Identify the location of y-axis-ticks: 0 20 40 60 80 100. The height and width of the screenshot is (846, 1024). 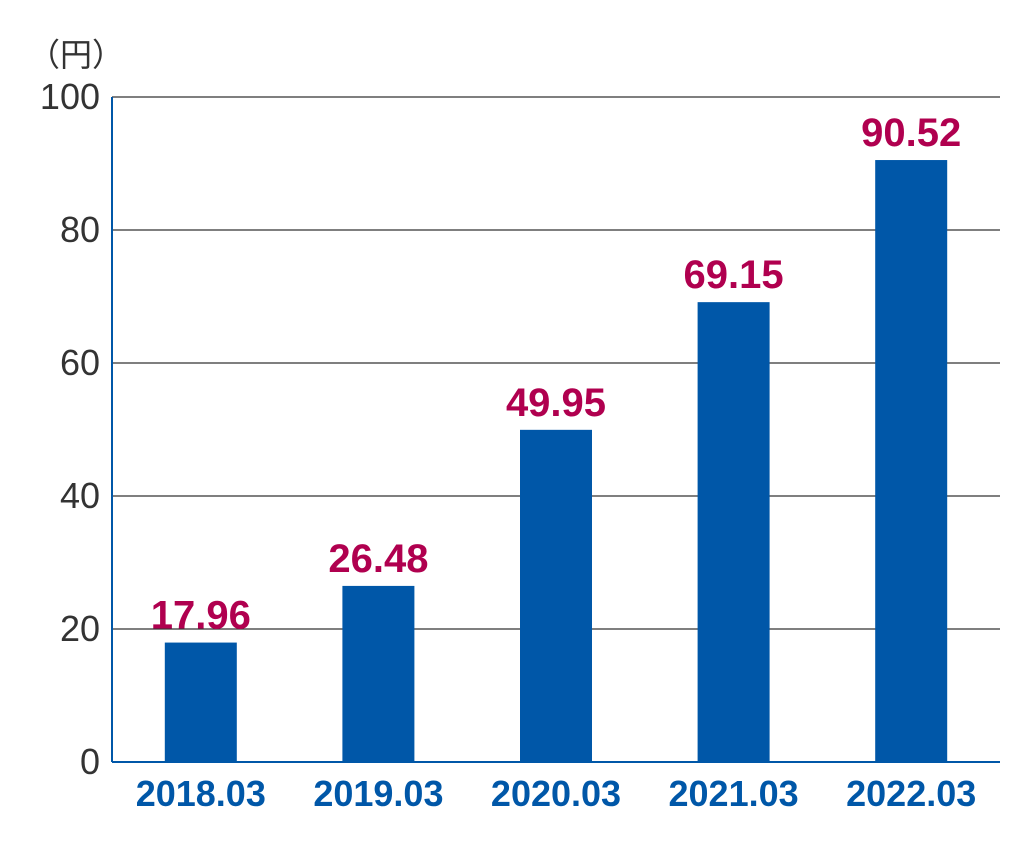
(70, 429).